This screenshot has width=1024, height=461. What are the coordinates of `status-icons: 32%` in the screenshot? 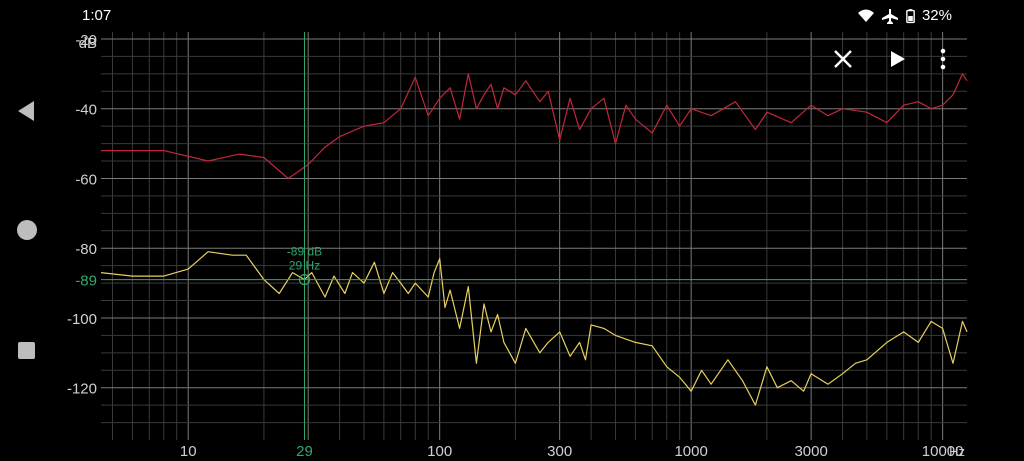 It's located at (904, 15).